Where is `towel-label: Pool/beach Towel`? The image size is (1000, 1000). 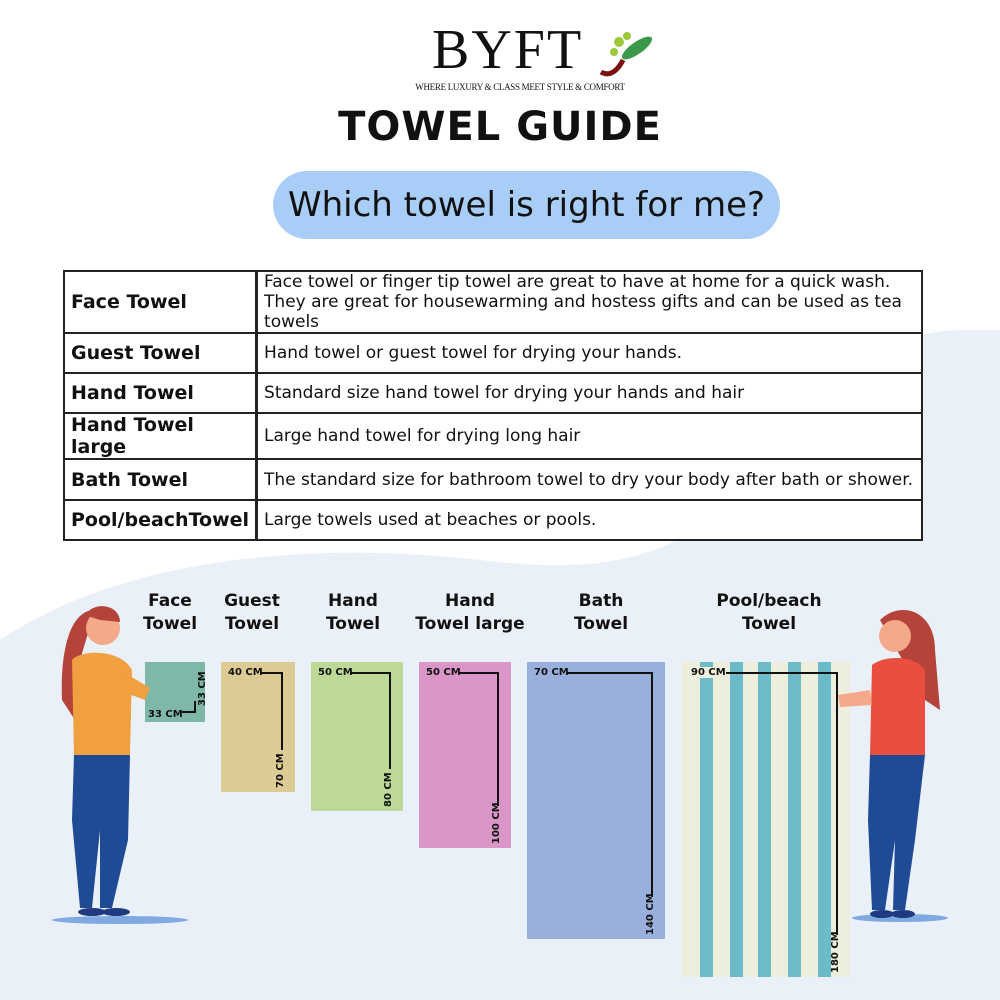
towel-label: Pool/beach Towel is located at coordinates (769, 613).